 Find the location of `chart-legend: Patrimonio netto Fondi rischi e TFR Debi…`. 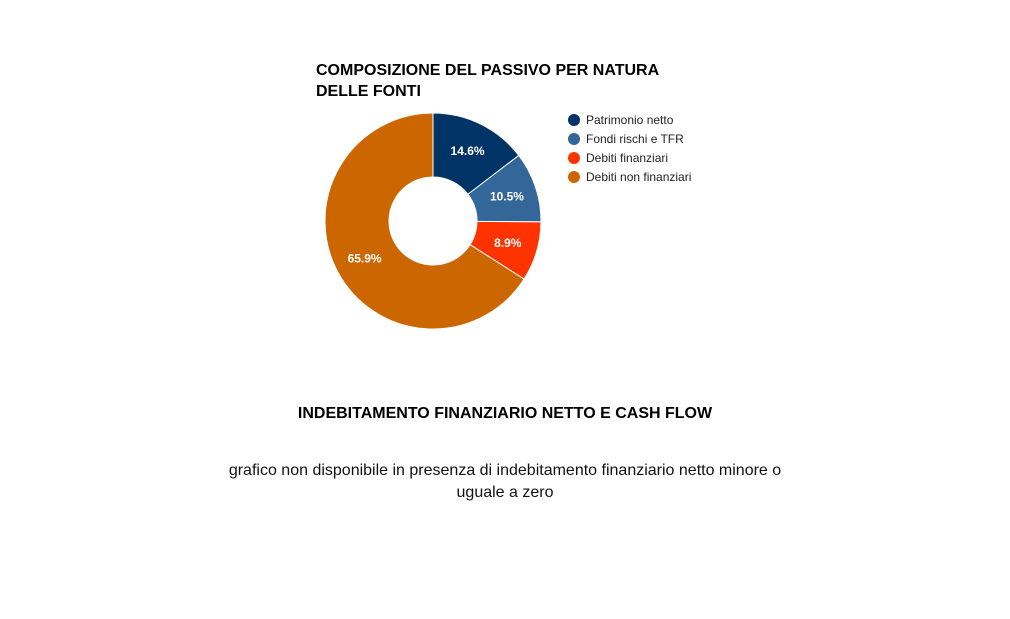

chart-legend: Patrimonio netto Fondi rischi e TFR Debi… is located at coordinates (629, 148).